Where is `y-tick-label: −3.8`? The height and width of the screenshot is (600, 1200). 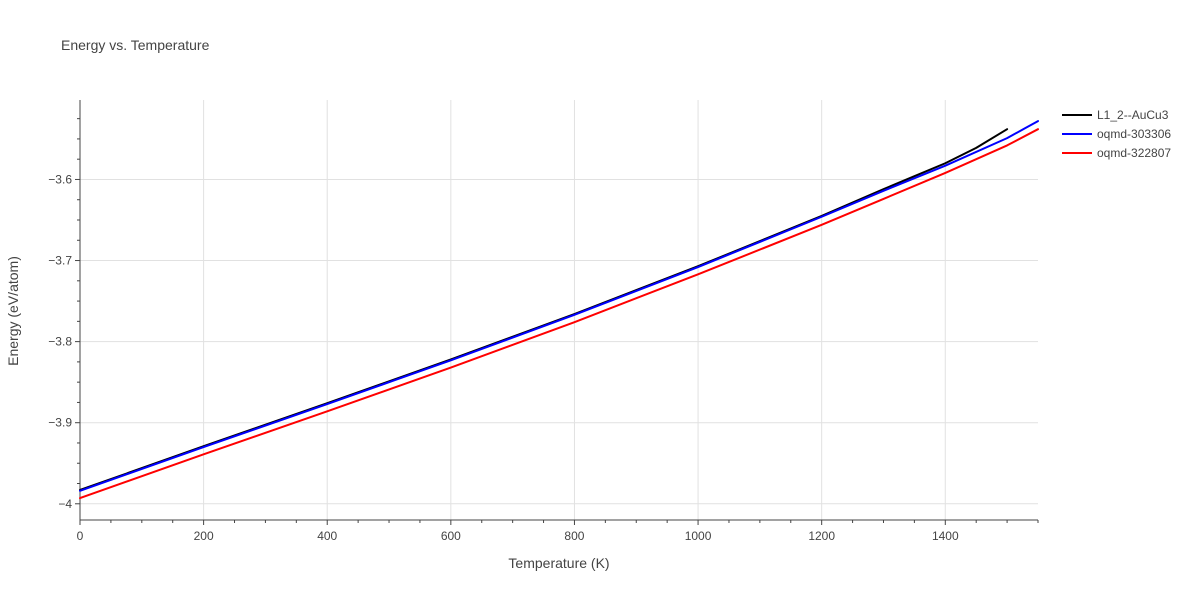
y-tick-label: −3.8 is located at coordinates (60, 342).